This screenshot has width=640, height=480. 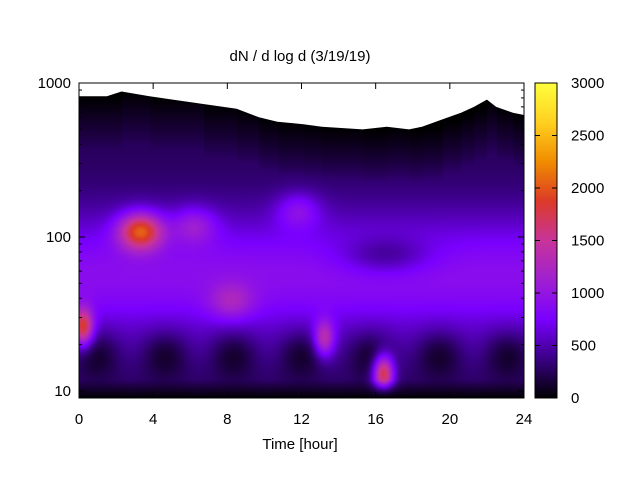 What do you see at coordinates (299, 444) in the screenshot?
I see `x-axis-label: Time [hour]` at bounding box center [299, 444].